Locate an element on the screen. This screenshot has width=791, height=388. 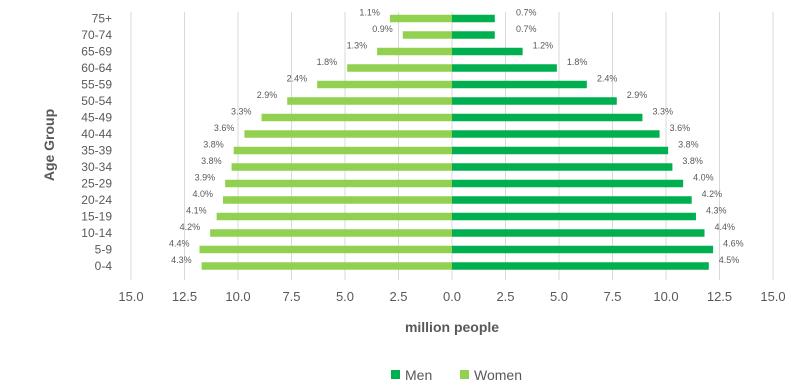
data-label-women: 2.4% is located at coordinates (297, 79).